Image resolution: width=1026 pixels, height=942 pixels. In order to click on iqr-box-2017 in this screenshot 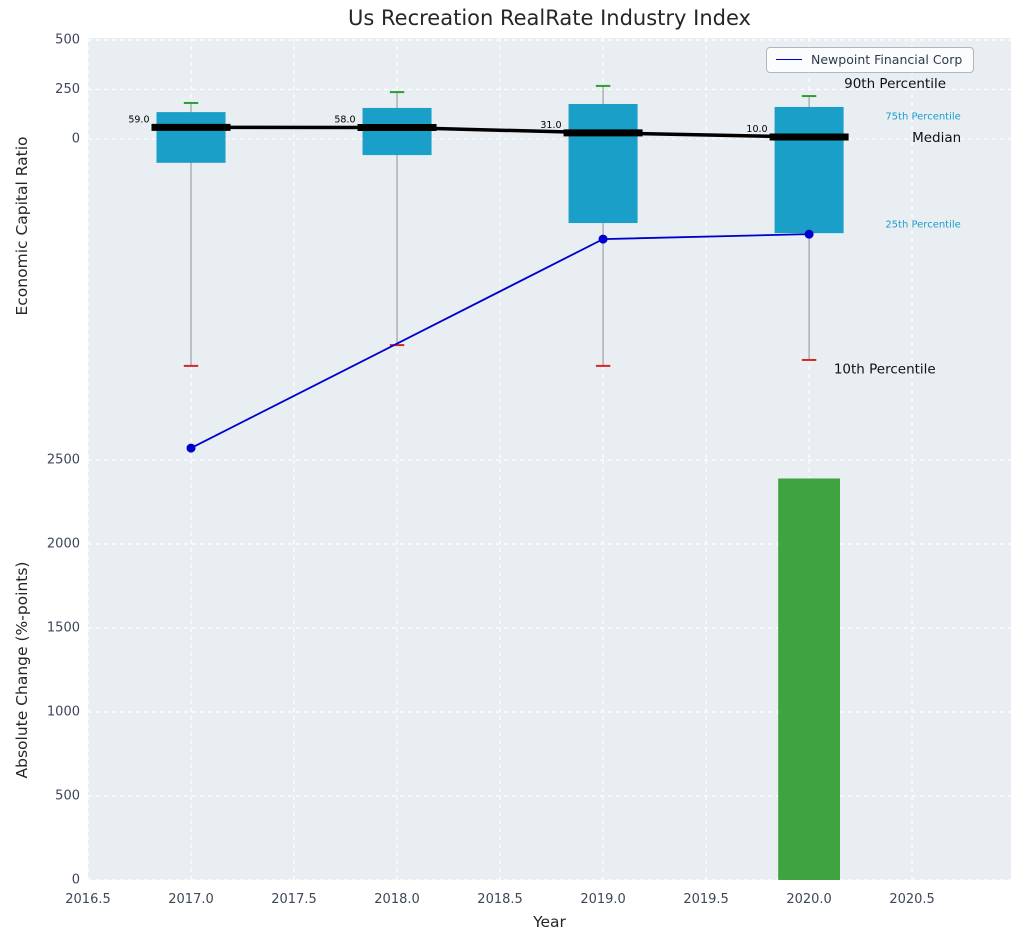, I will do `click(191, 137)`.